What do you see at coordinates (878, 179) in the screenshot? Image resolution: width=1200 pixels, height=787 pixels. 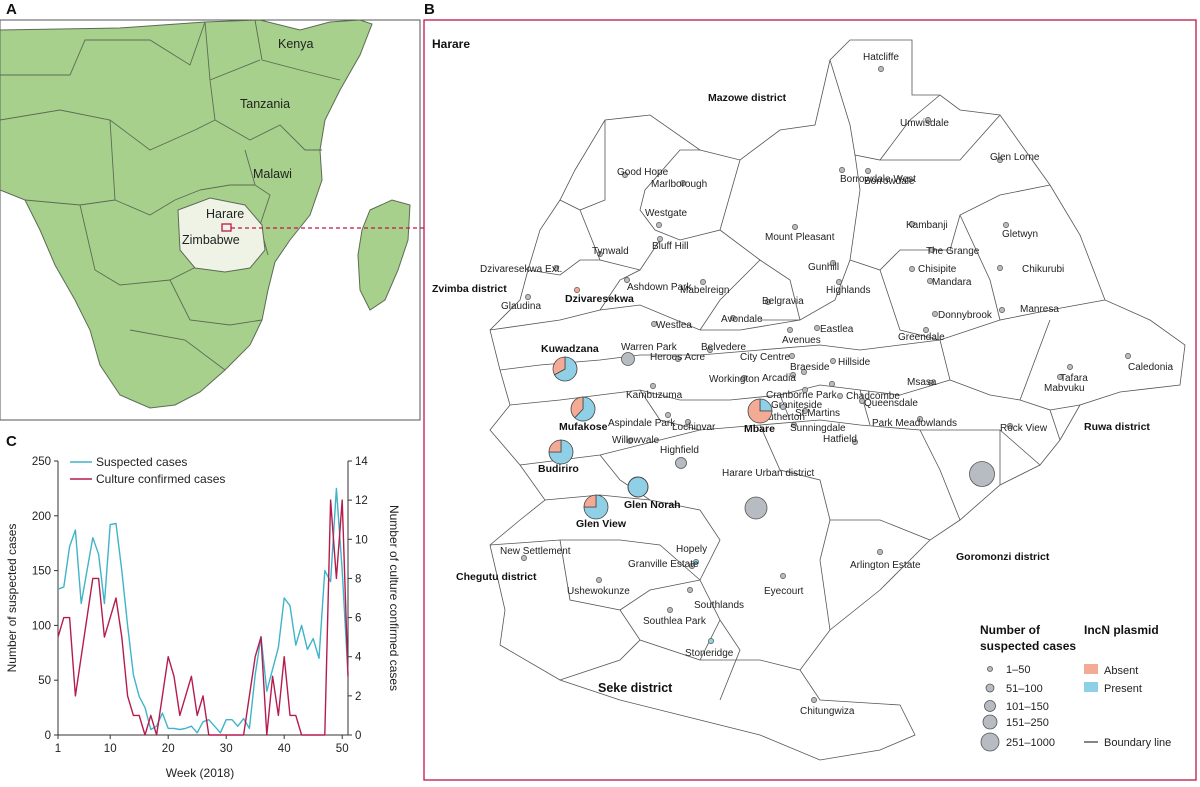 I see `suburb-borrowdale-west: Borrowdale West` at bounding box center [878, 179].